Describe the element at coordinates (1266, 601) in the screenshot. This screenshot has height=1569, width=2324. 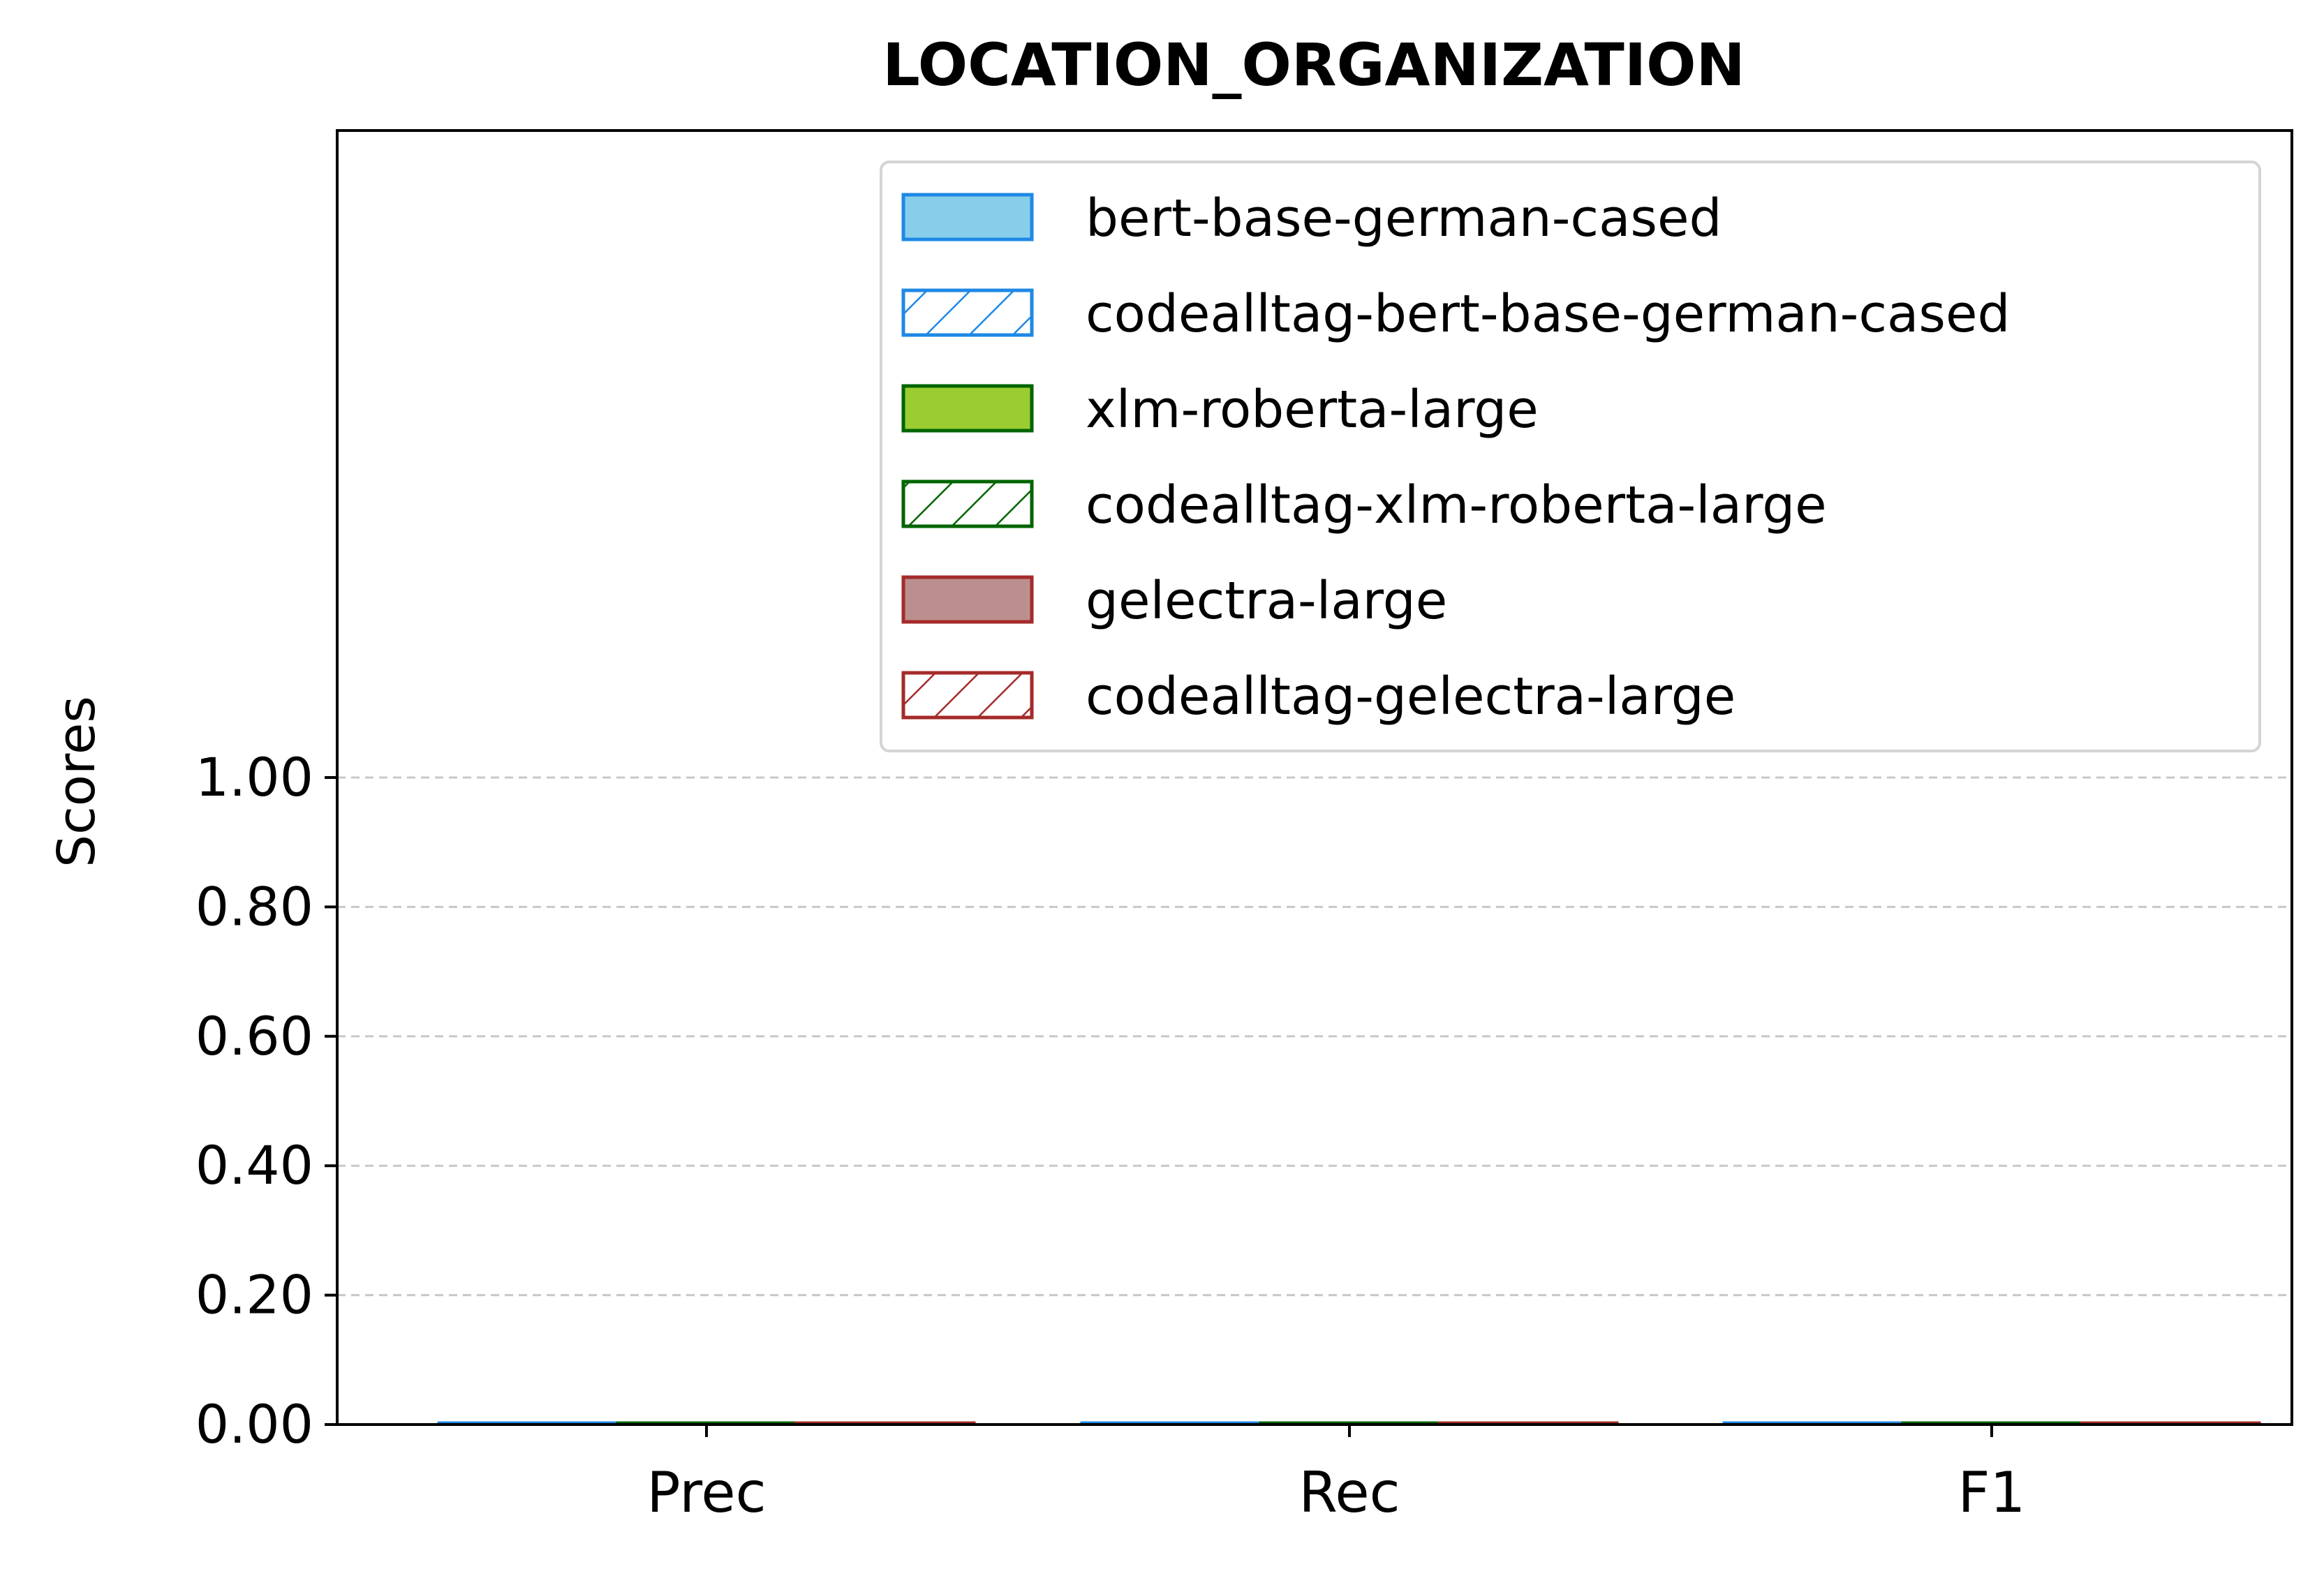
I see `legend-label: gelectra-large` at that location.